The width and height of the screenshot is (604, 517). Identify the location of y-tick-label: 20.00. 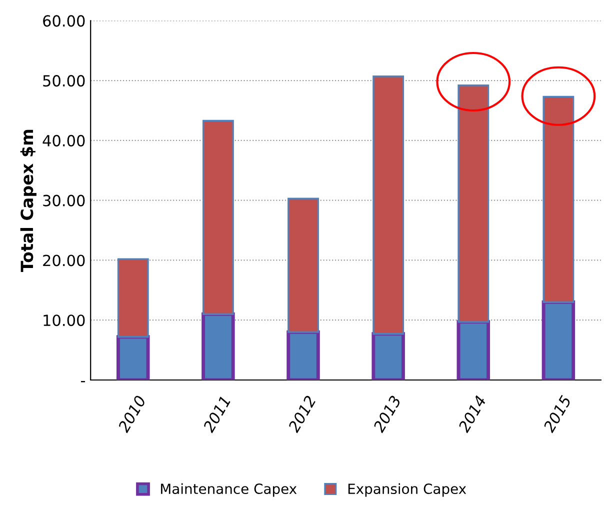
(64, 260).